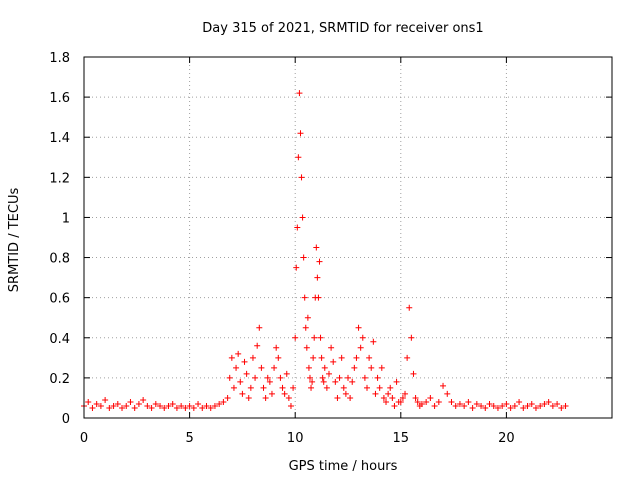 Image resolution: width=640 pixels, height=480 pixels. What do you see at coordinates (59, 58) in the screenshot?
I see `y-tick-label: 1.8` at bounding box center [59, 58].